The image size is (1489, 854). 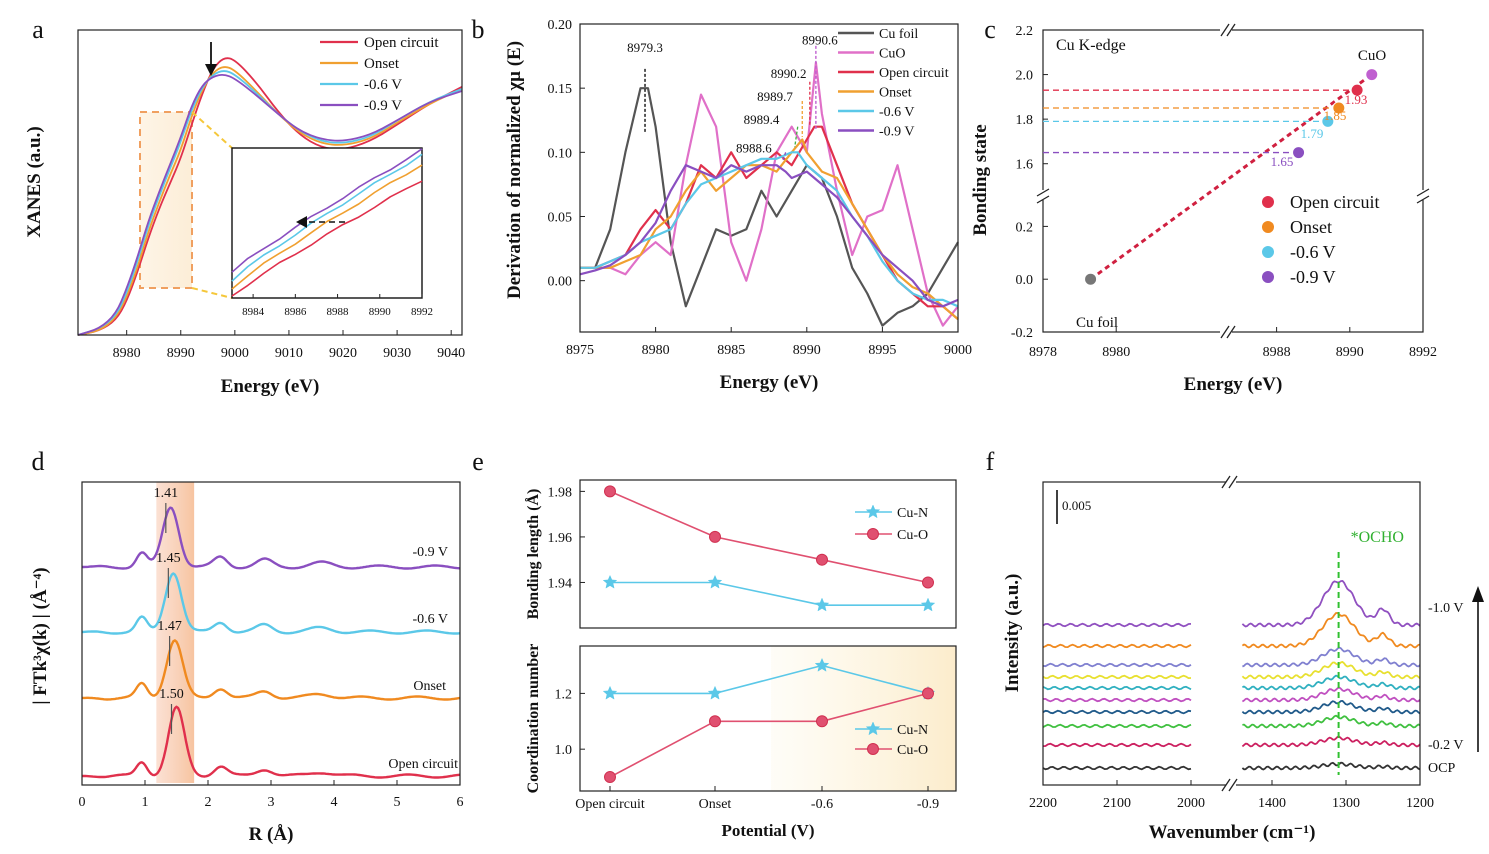 I want to click on legend-label: -0.6 V, so click(x=897, y=112).